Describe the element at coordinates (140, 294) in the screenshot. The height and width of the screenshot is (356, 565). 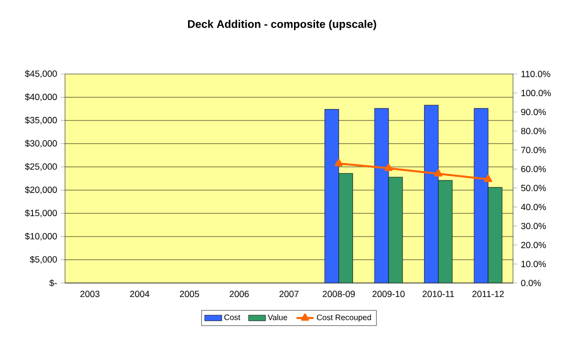
I see `x-tick-label: 2004` at that location.